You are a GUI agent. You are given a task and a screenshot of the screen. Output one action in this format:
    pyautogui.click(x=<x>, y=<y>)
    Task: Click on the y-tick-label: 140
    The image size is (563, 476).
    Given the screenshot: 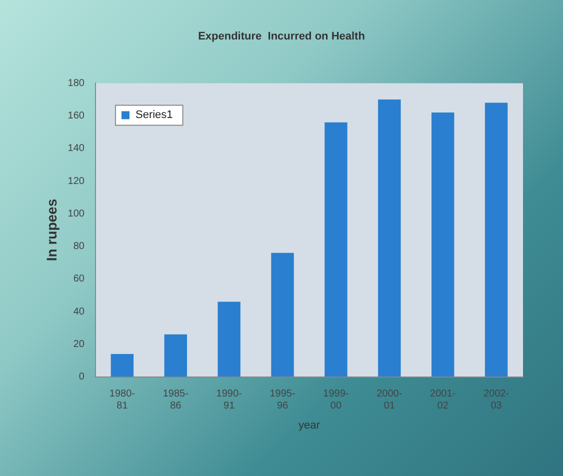 What is the action you would take?
    pyautogui.click(x=76, y=148)
    